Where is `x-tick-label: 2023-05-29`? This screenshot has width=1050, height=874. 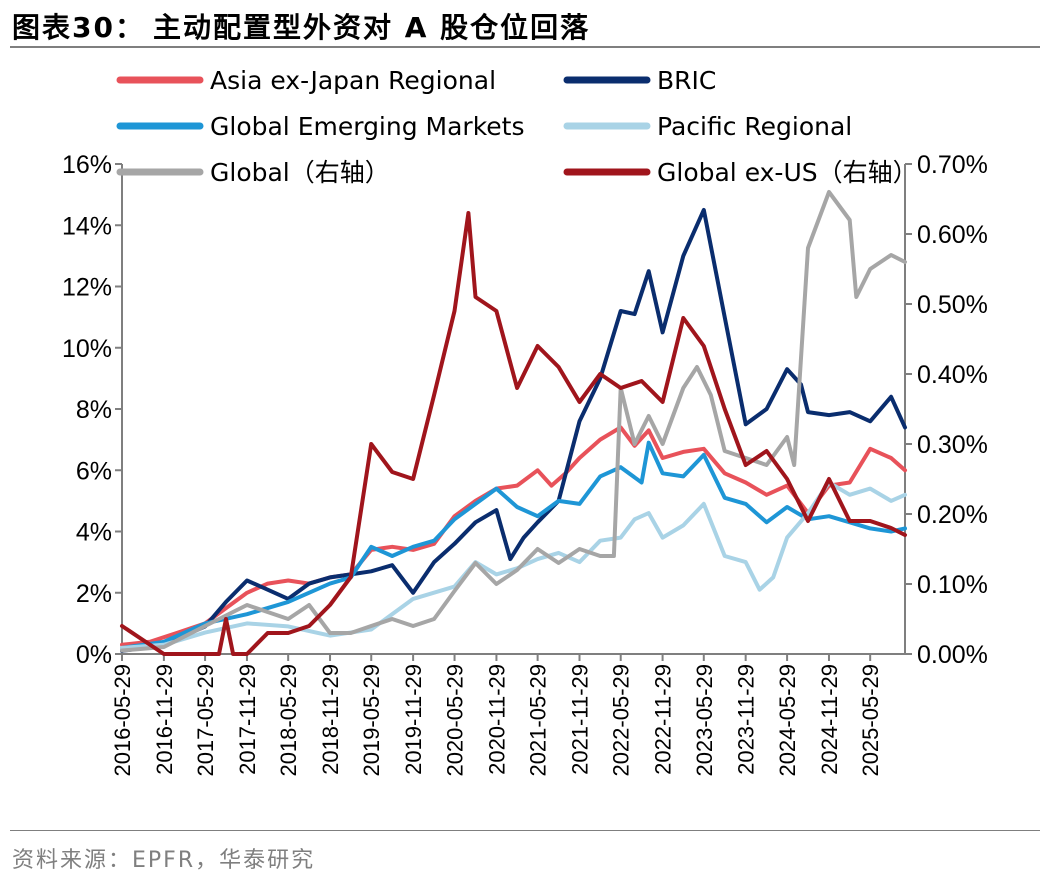
x-tick-label: 2023-05-29 is located at coordinates (704, 720).